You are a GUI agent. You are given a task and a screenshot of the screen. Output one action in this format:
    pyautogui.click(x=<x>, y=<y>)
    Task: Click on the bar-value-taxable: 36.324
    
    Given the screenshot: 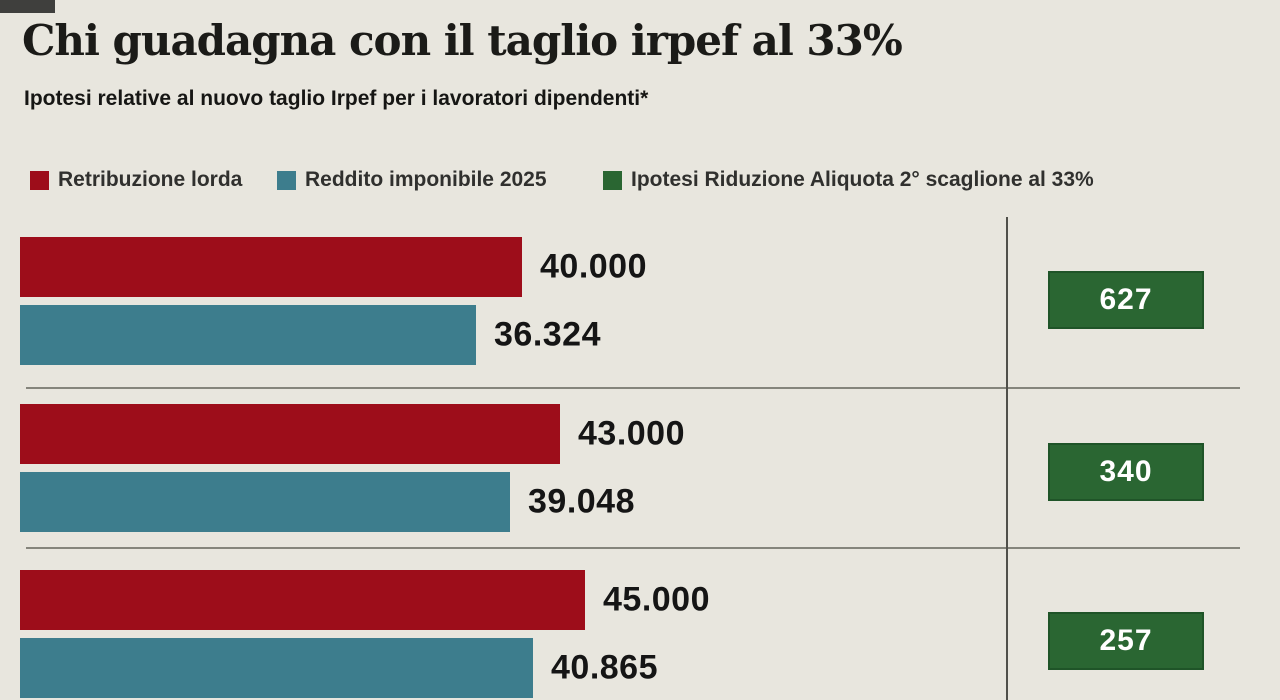 What is the action you would take?
    pyautogui.click(x=547, y=334)
    